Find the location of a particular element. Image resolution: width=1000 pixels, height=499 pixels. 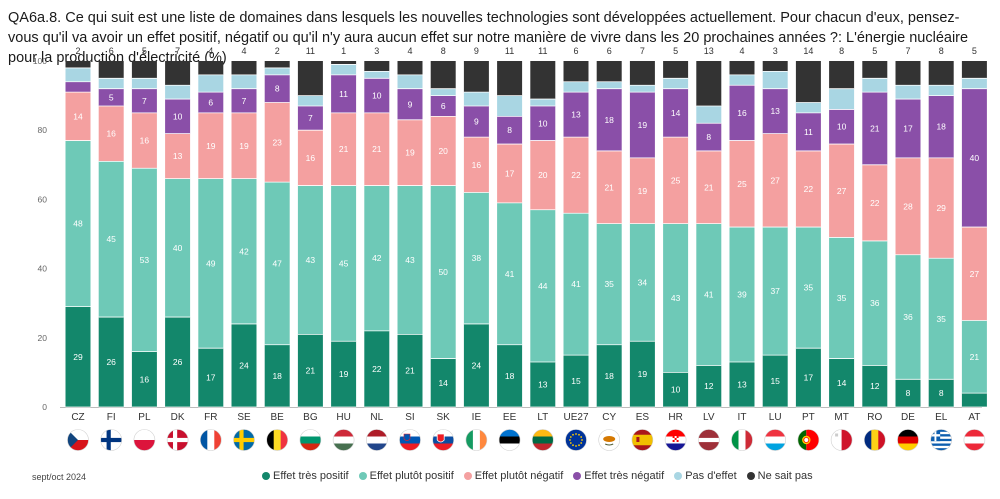

bar-IT: 13 39 25 16 4 IT is located at coordinates (742, 234).